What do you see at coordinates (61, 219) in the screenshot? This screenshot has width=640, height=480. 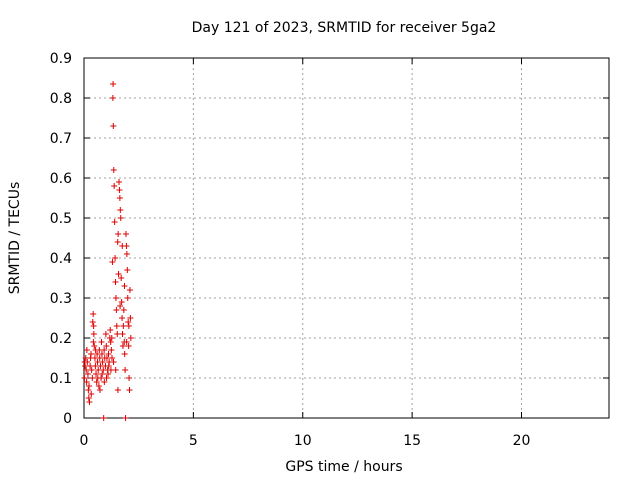 I see `y-tick-label: 0.5` at bounding box center [61, 219].